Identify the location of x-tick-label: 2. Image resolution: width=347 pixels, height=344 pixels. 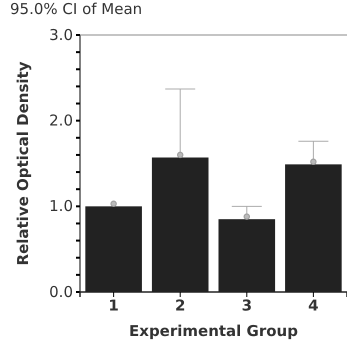
(180, 305).